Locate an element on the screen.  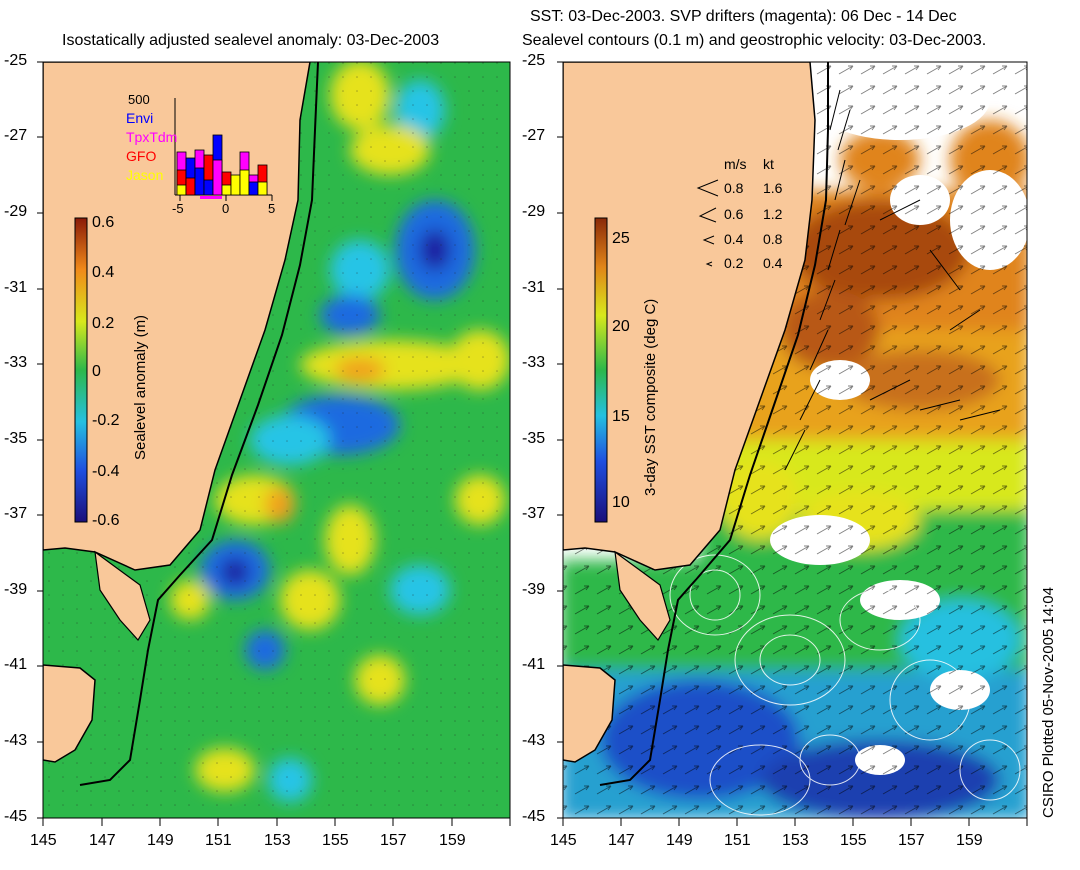
right-x-tick: 151 is located at coordinates (737, 840).